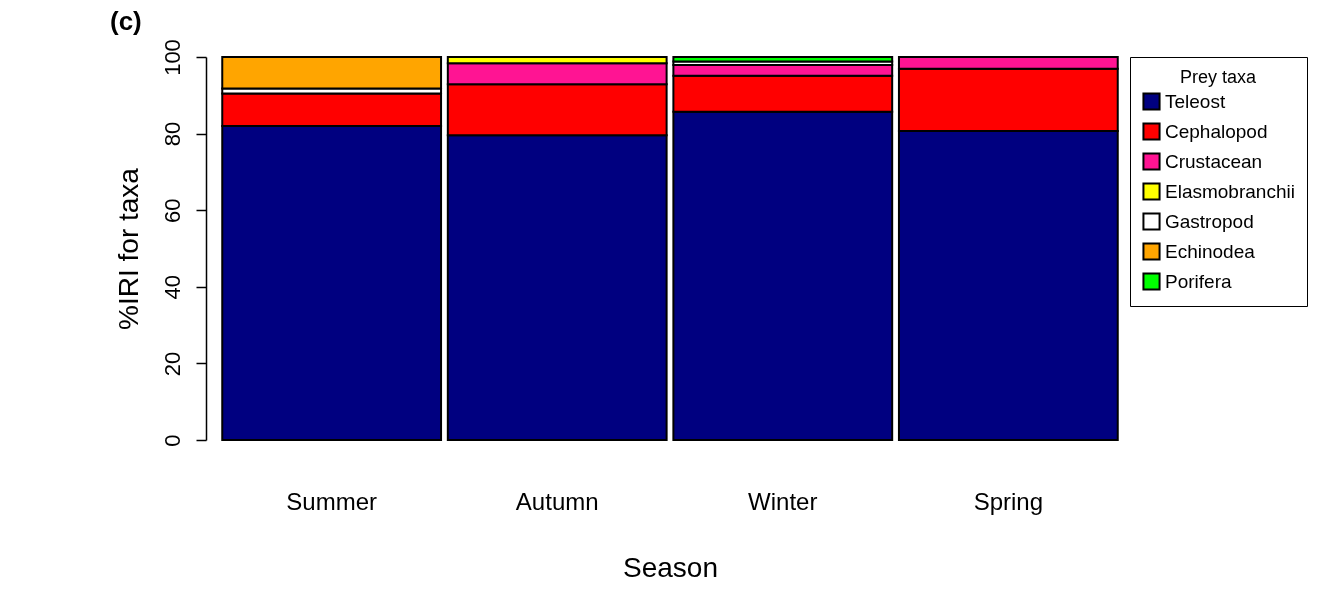 The width and height of the screenshot is (1327, 599). Describe the element at coordinates (1214, 161) in the screenshot. I see `legend-label: Crustacean` at that location.